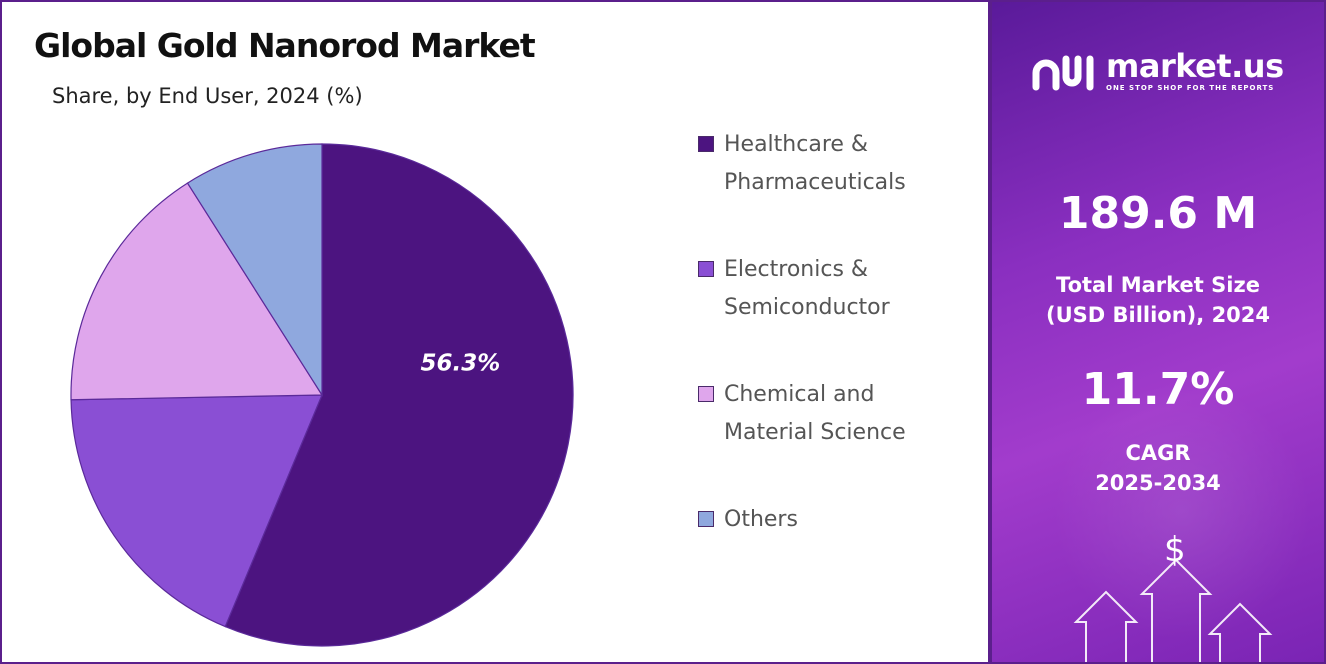  I want to click on pie-slice-others, so click(254, 270).